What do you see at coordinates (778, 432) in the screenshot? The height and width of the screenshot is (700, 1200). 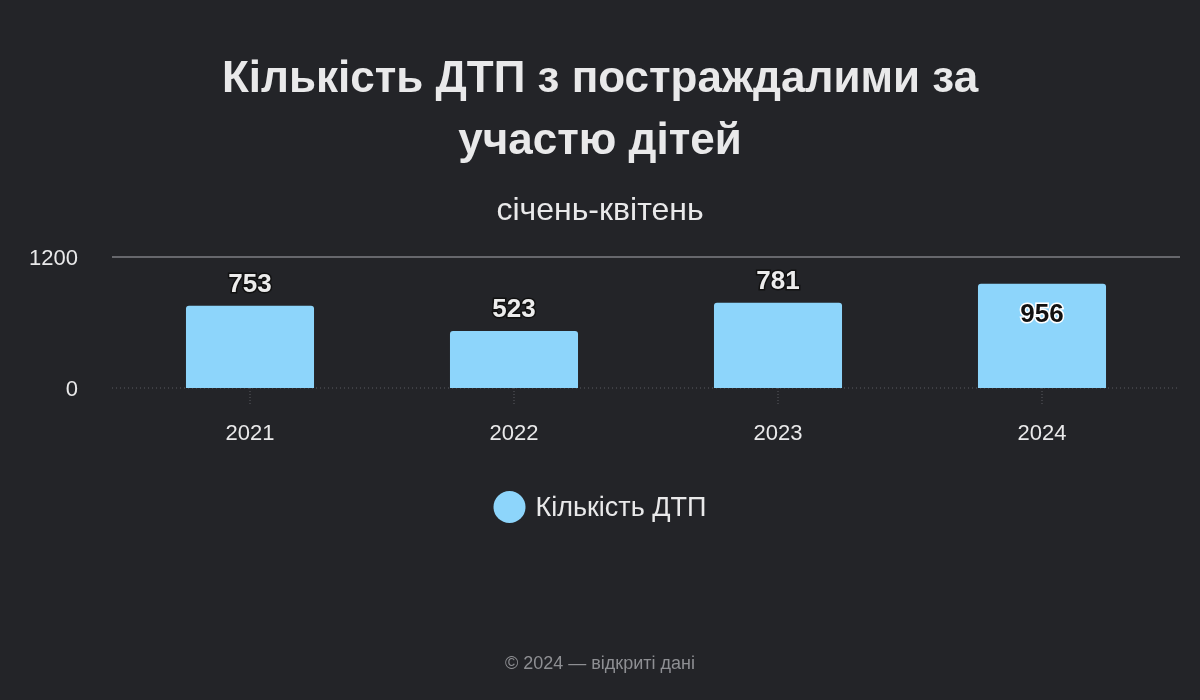 I see `x-tick-label: 2023` at bounding box center [778, 432].